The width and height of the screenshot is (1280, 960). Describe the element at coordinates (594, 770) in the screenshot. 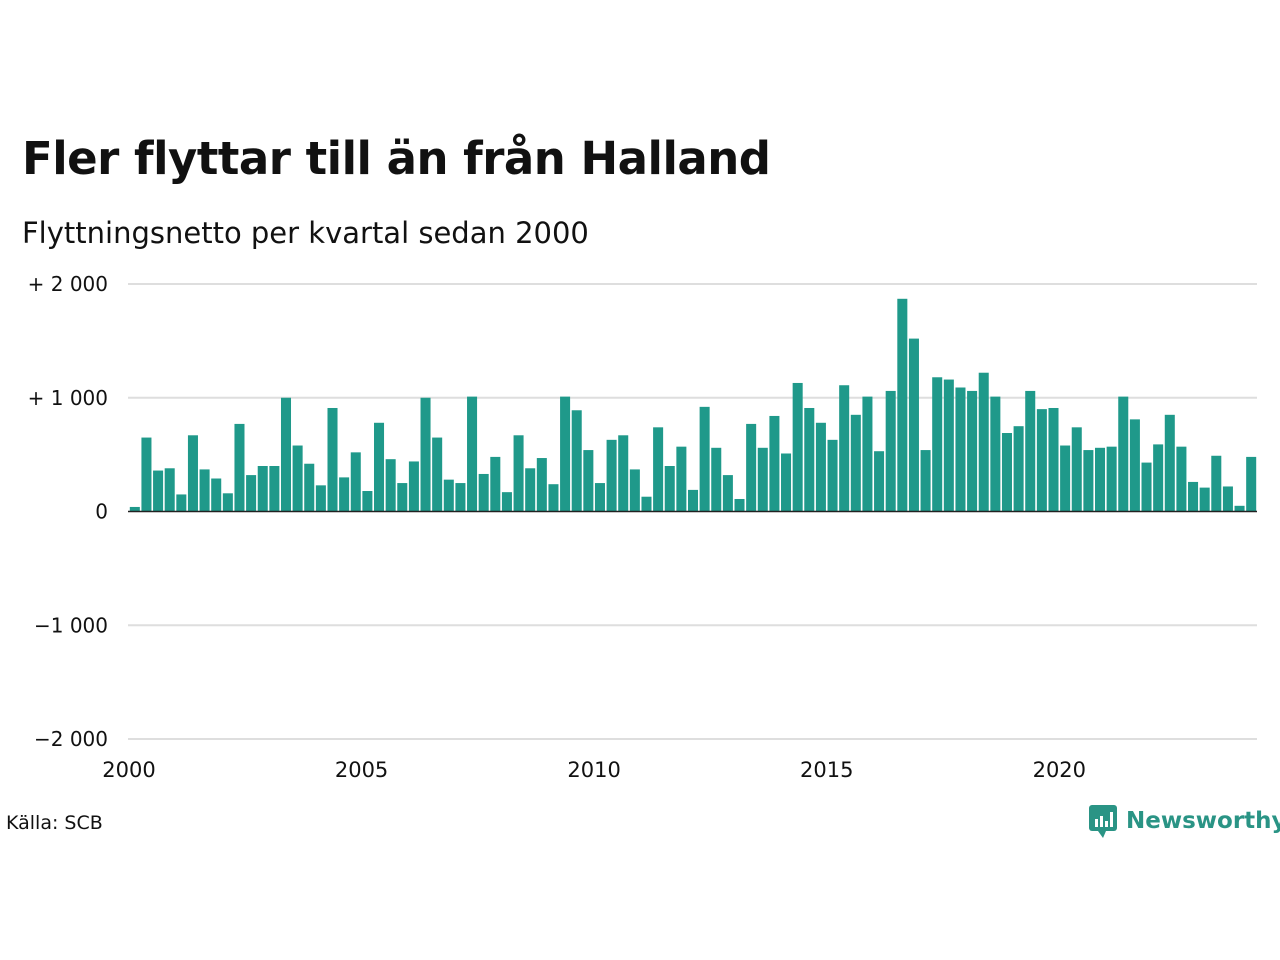

I see `x-axis-labels: 2000 2005 2010 2015 2020` at that location.